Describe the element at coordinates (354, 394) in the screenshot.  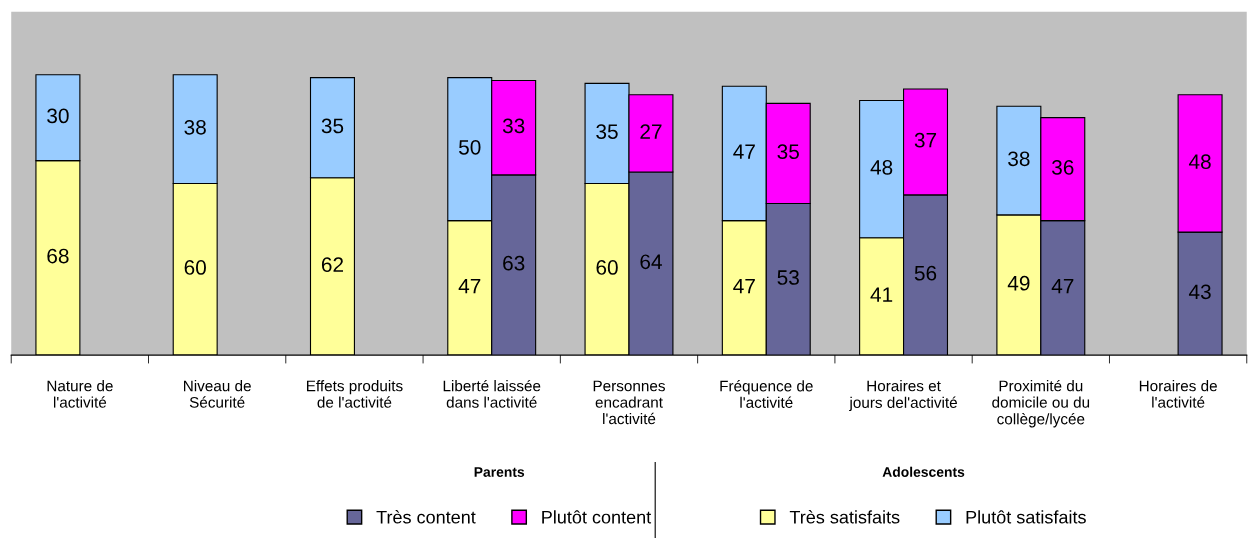
I see `x-tick-label: Effets produits de l'activité` at that location.